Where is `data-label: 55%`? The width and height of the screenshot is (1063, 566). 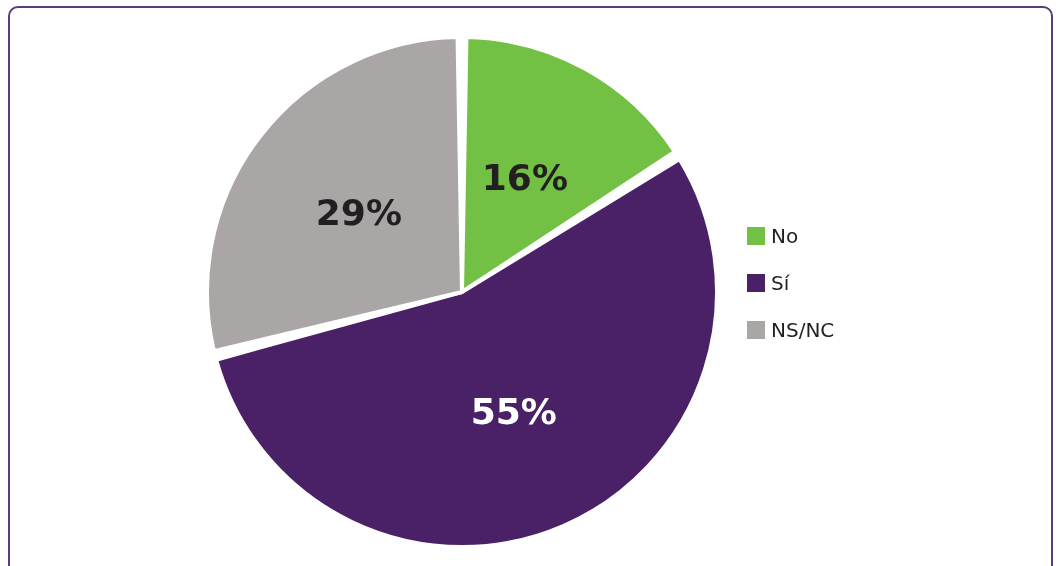
data-label: 55% is located at coordinates (513, 412).